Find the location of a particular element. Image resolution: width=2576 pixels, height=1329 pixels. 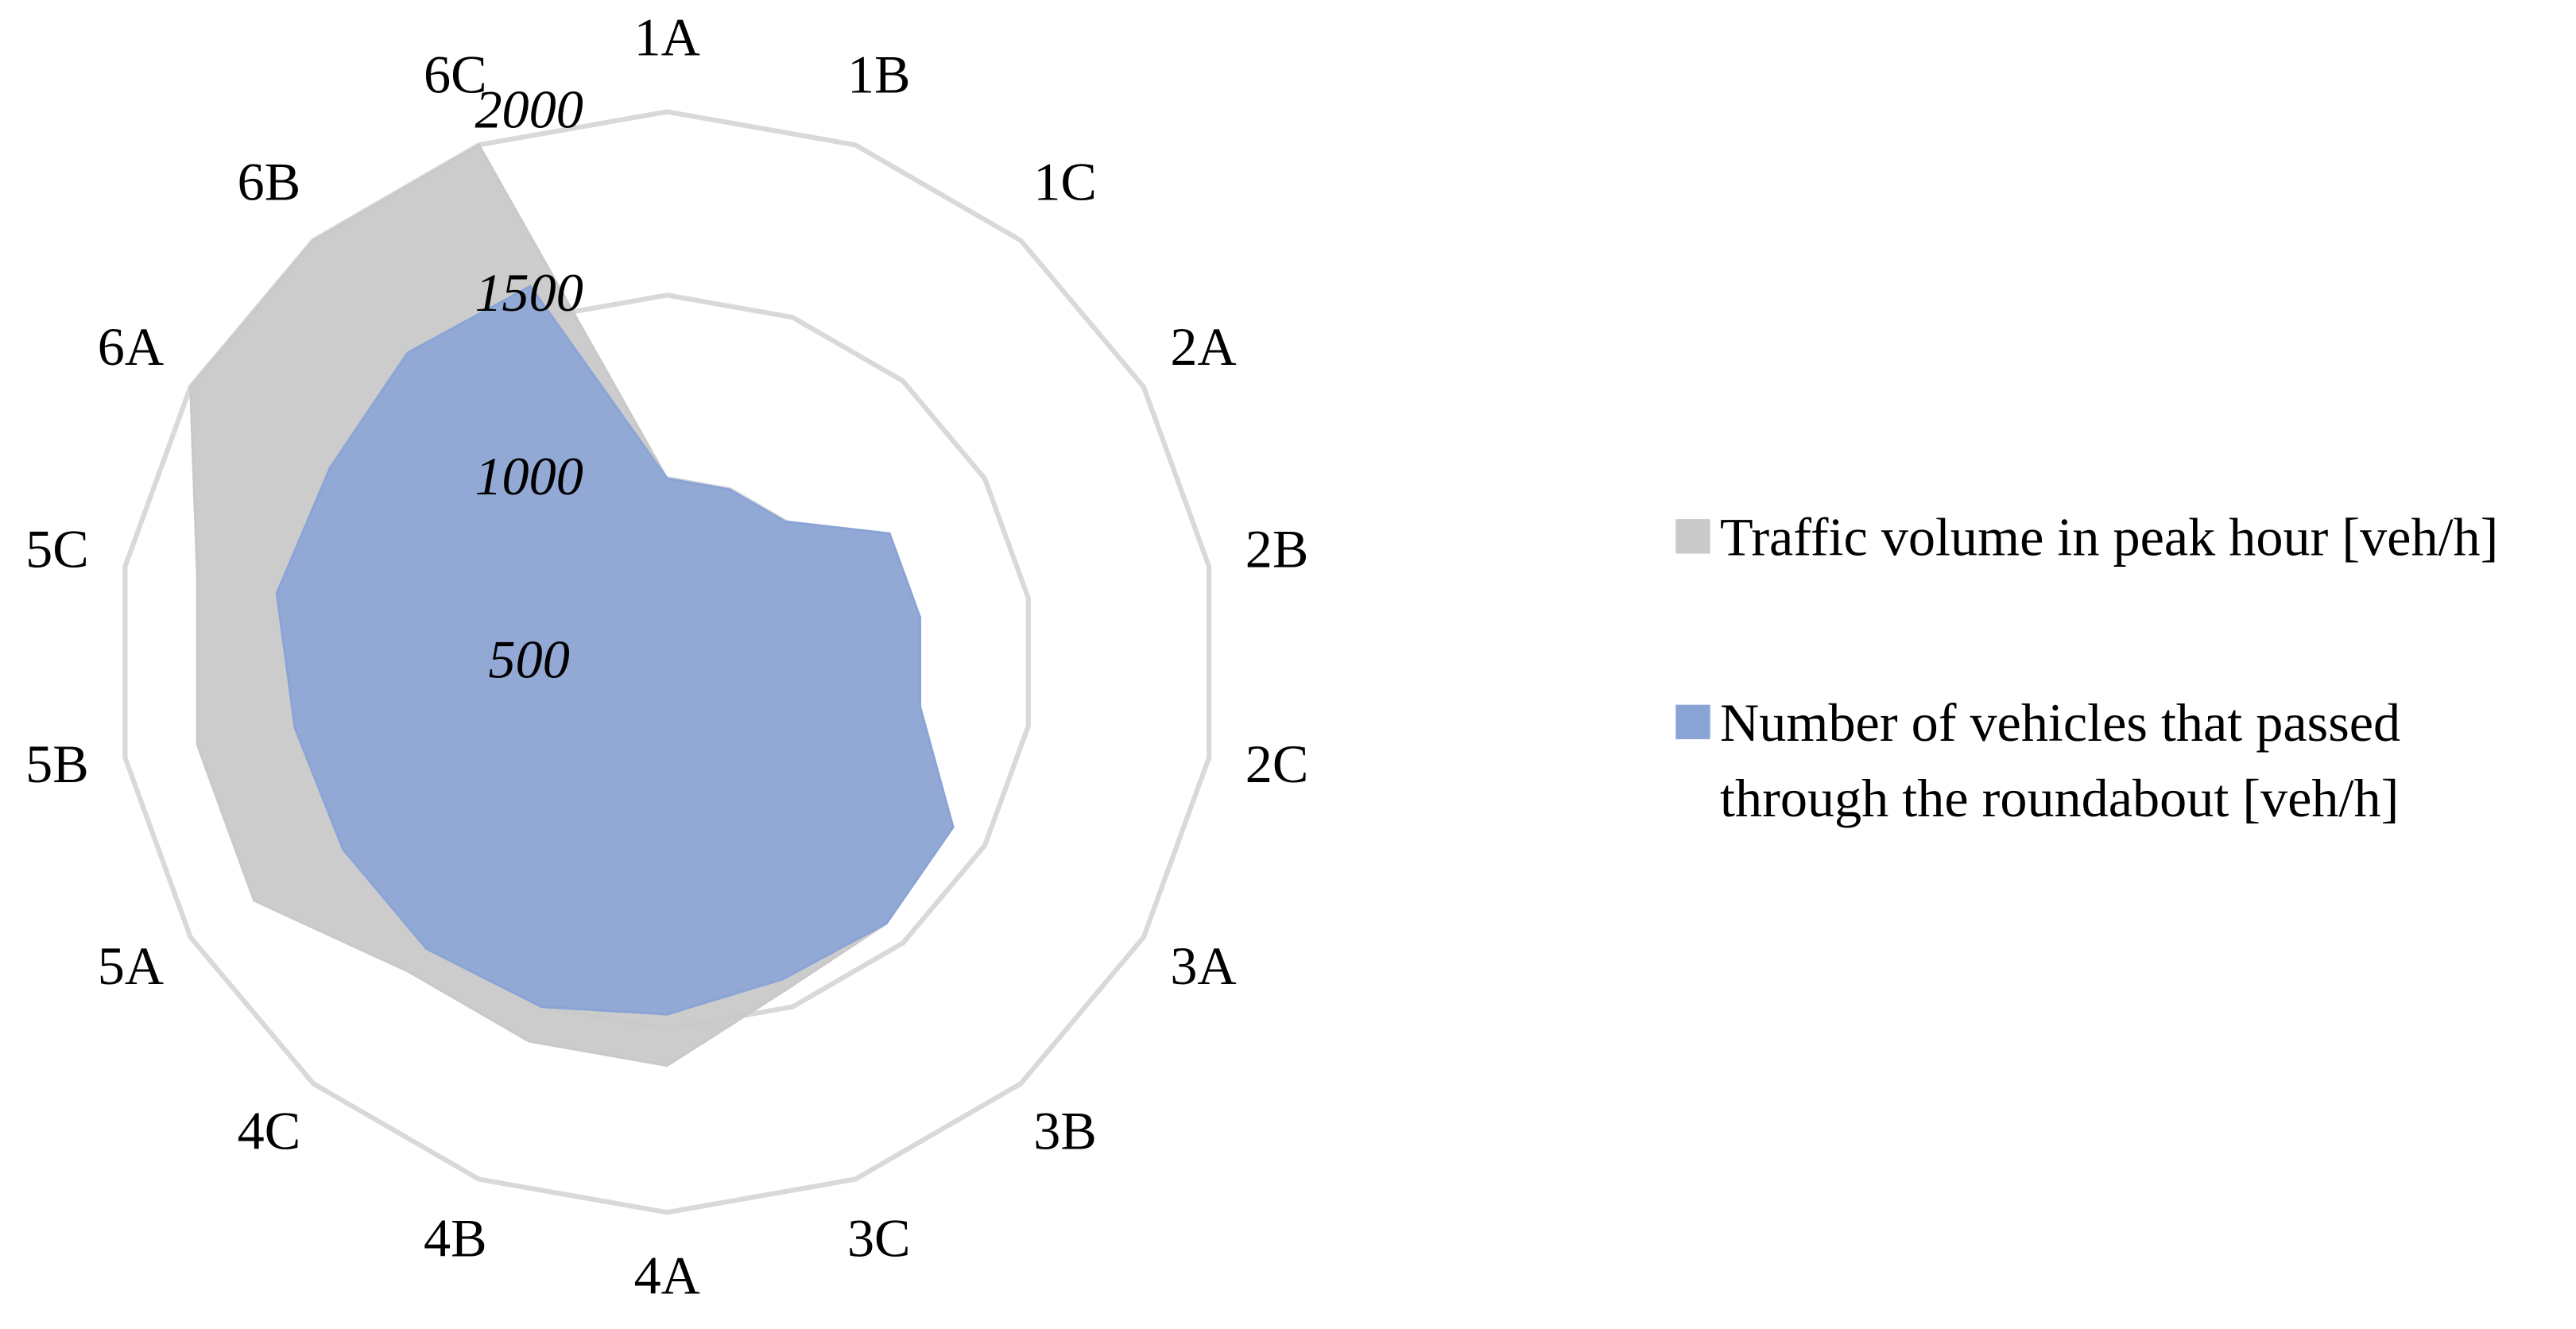

category-label: 5B is located at coordinates (57, 764).